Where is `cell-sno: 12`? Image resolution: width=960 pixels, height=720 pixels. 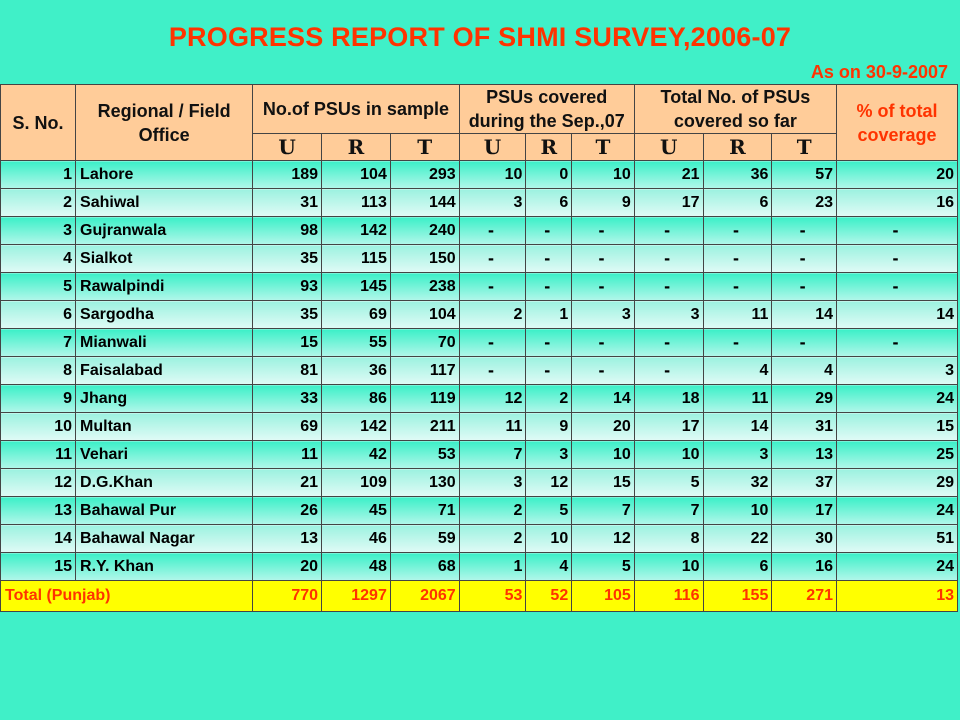 cell-sno: 12 is located at coordinates (38, 482).